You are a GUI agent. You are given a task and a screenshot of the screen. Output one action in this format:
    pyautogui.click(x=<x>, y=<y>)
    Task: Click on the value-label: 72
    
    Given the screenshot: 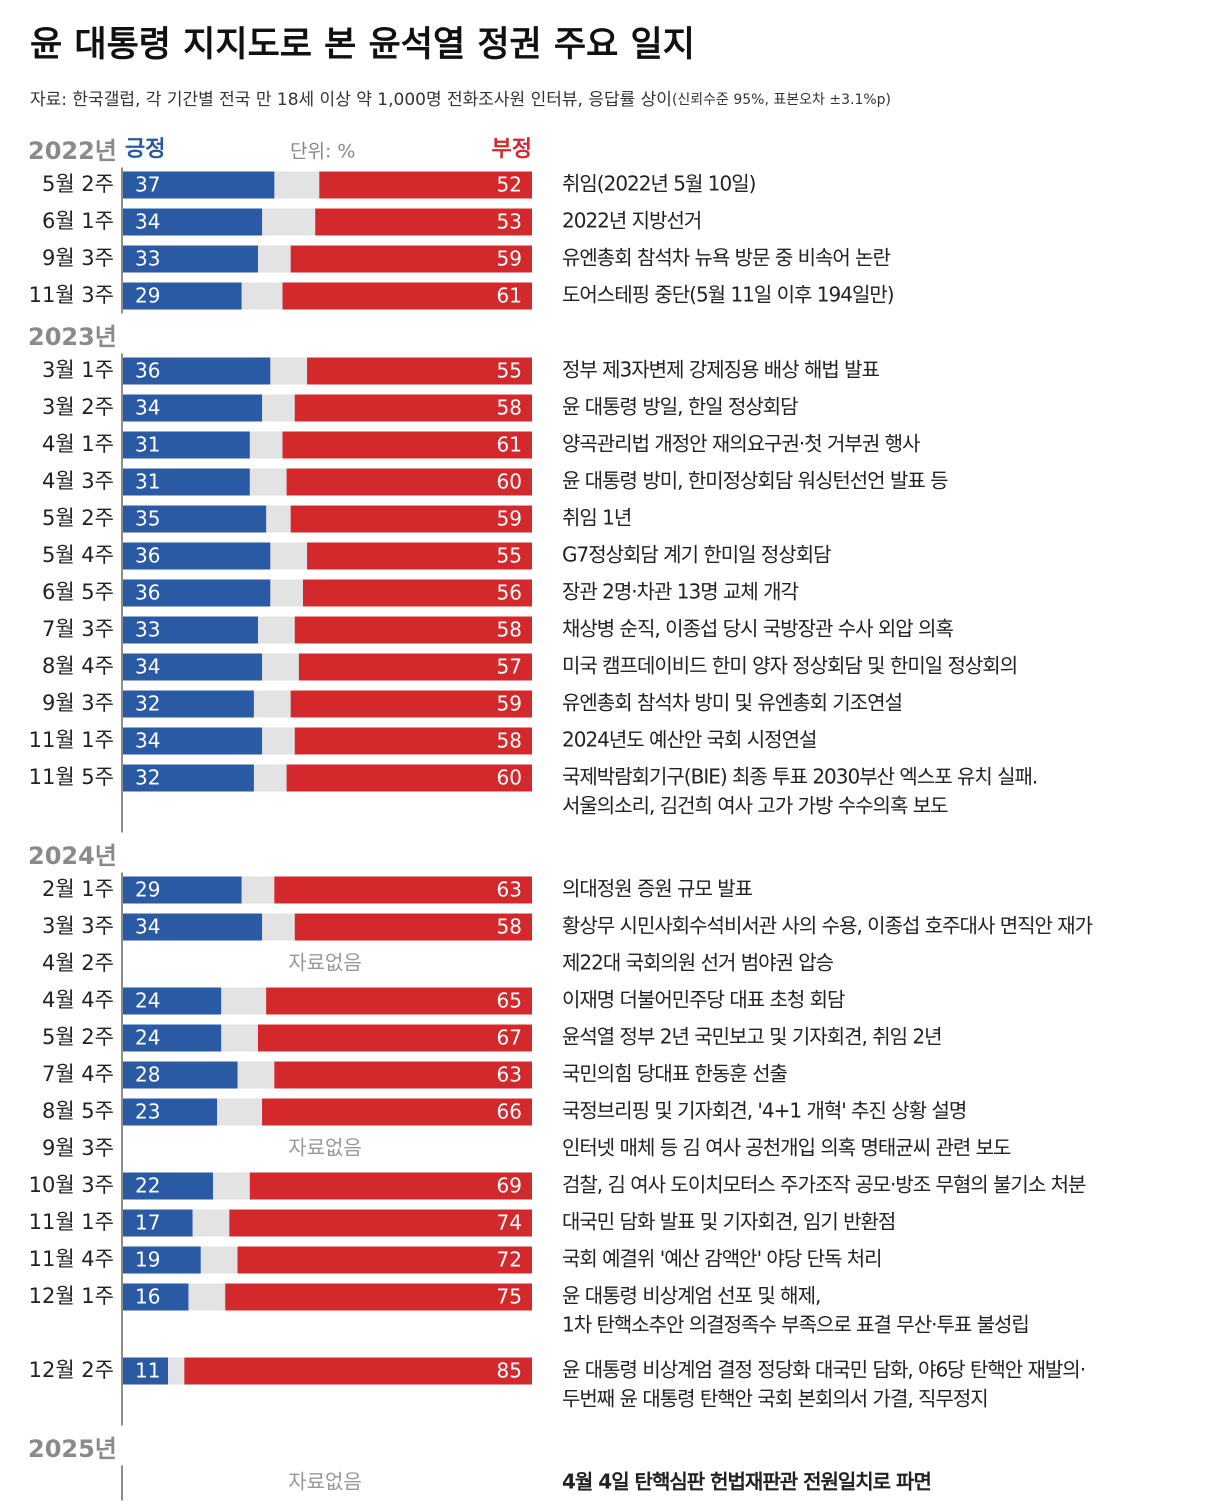 What is the action you would take?
    pyautogui.click(x=509, y=1260)
    